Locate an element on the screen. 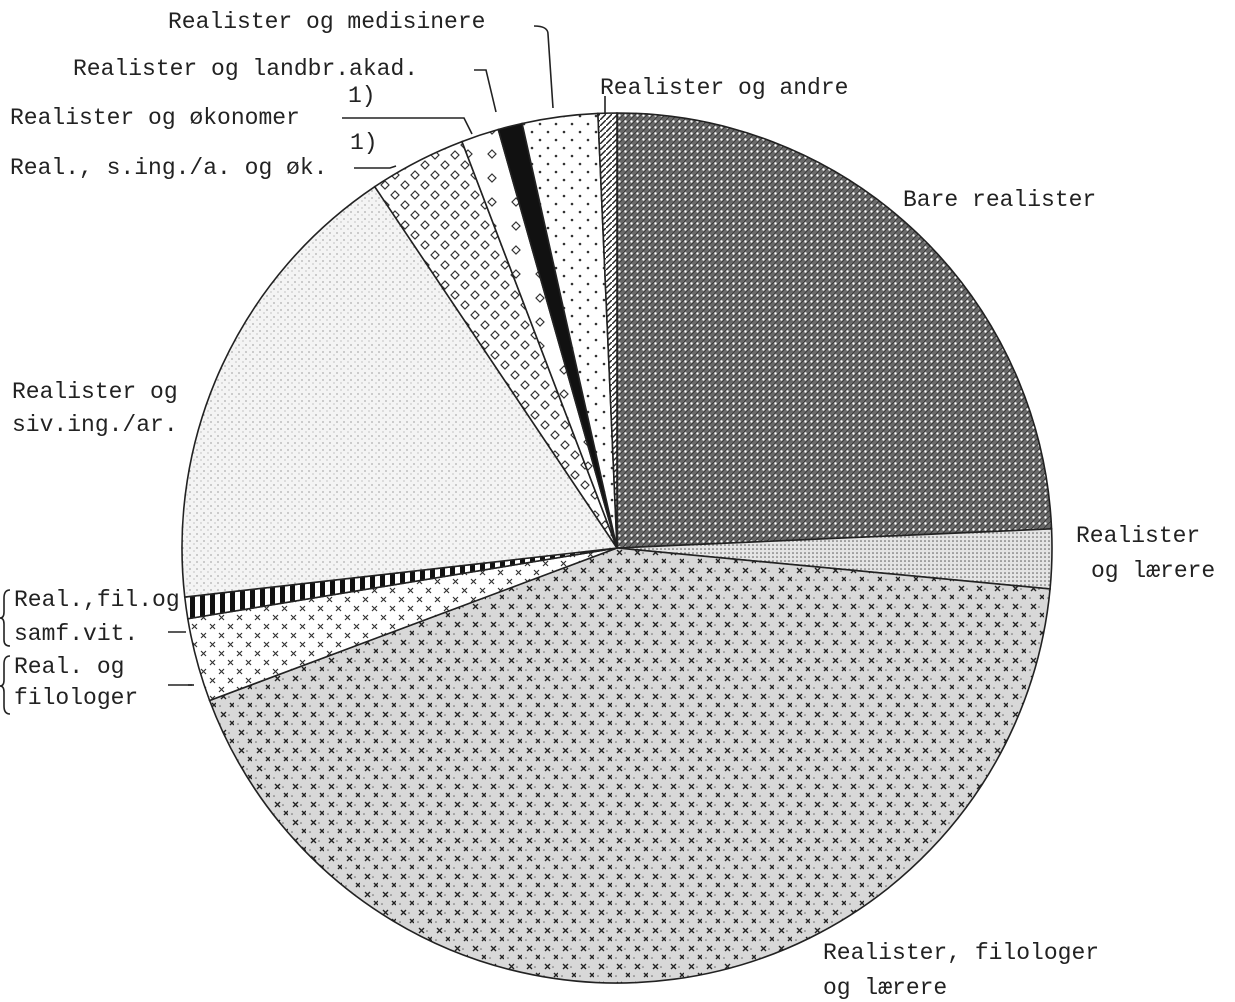  slice-label: Realister is located at coordinates (1138, 536).